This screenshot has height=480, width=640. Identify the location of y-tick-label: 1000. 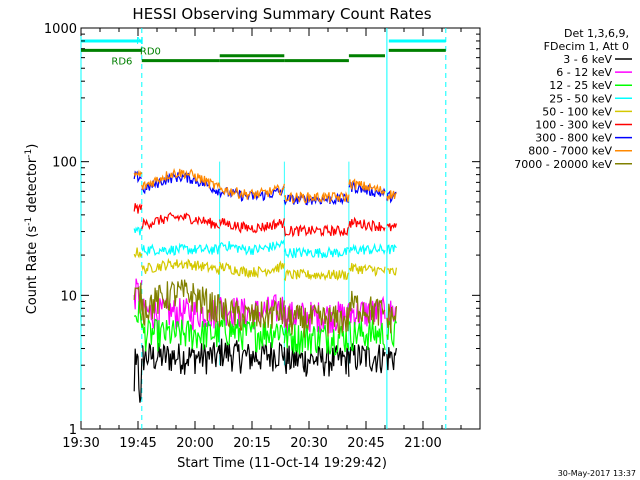
(60, 29).